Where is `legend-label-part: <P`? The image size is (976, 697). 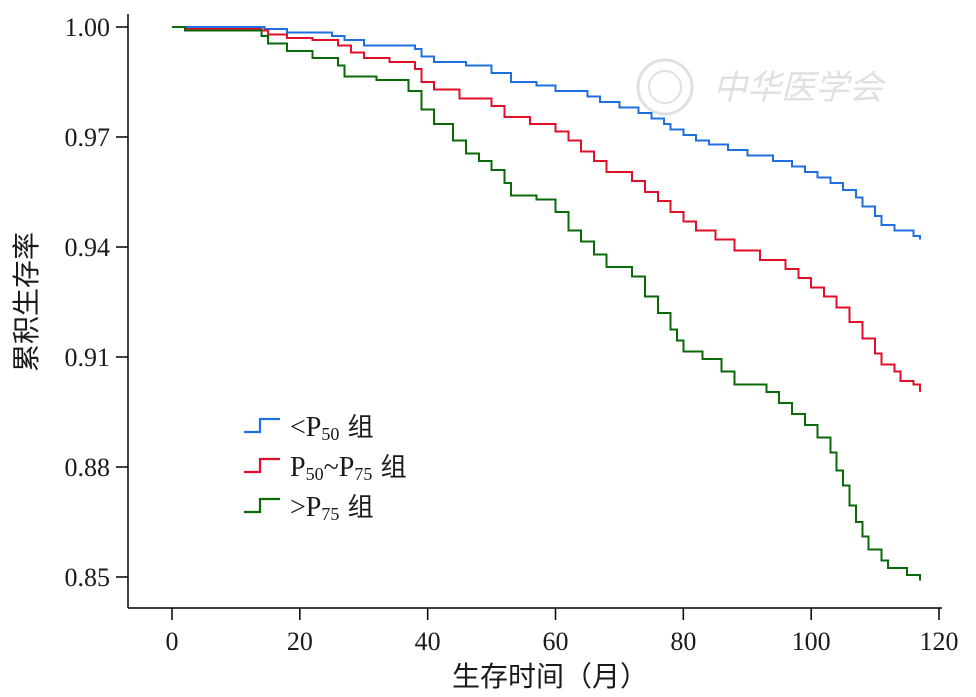 legend-label-part: <P is located at coordinates (305, 427).